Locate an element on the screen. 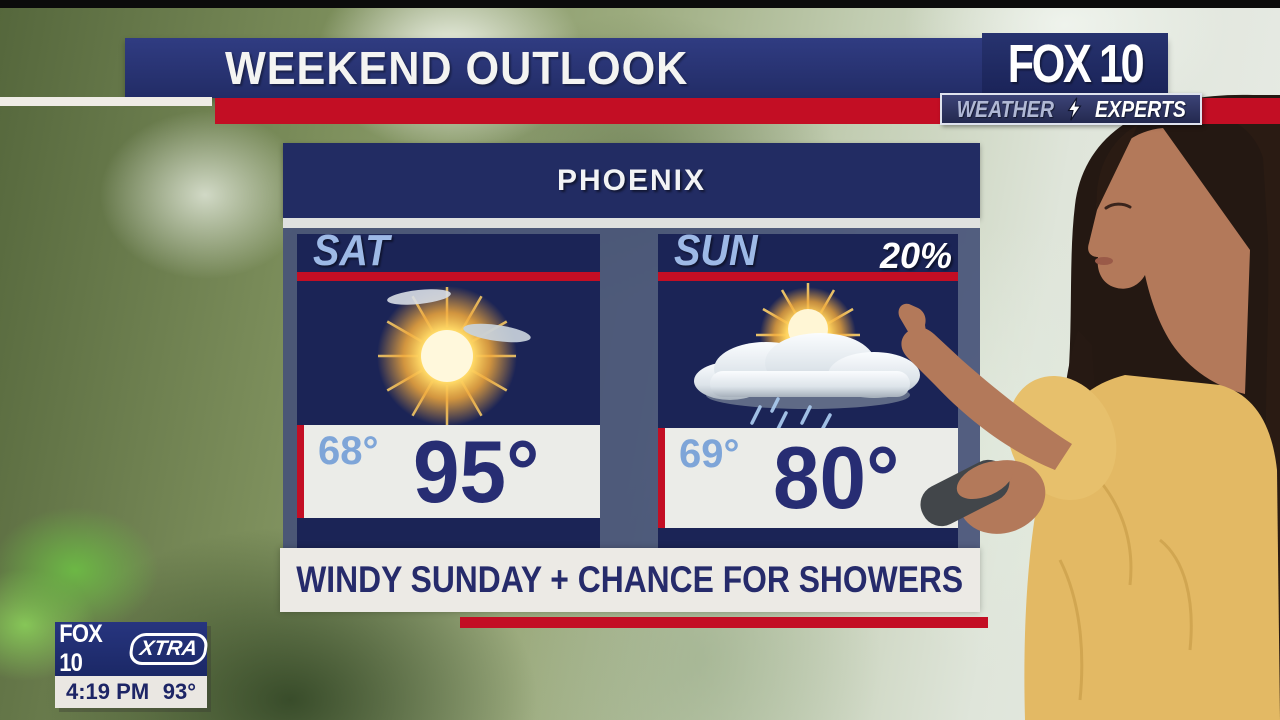 Image resolution: width=1280 pixels, height=720 pixels. location-header: PHOENIX is located at coordinates (631, 180).